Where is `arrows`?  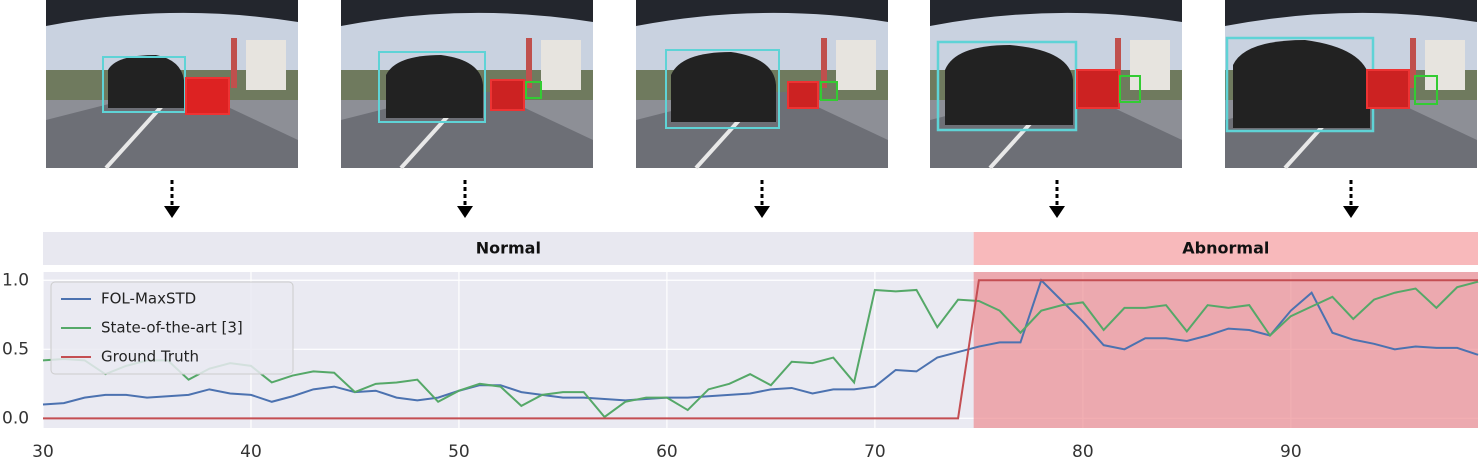 arrows is located at coordinates (761, 199).